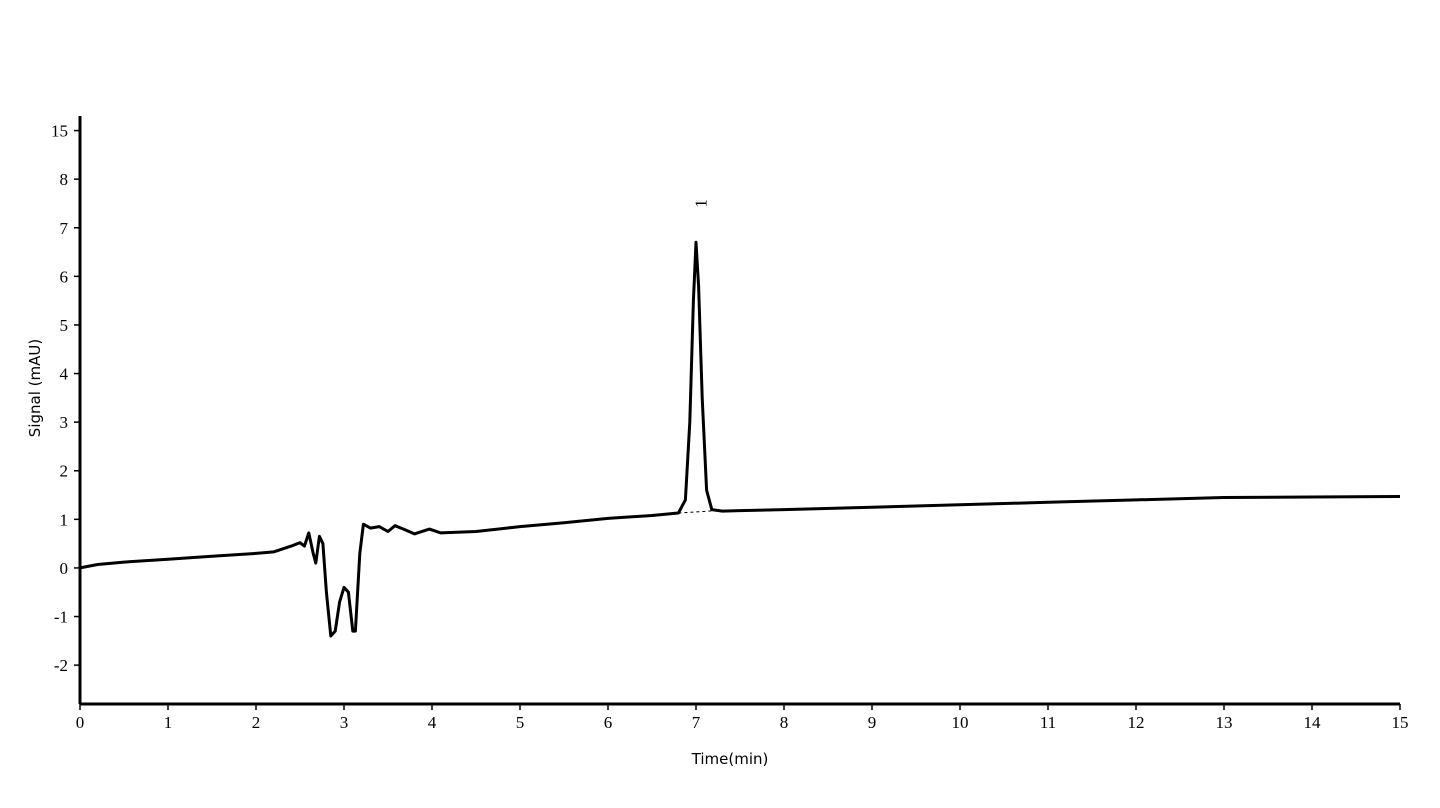 This screenshot has width=1440, height=808. I want to click on x-tick-label: 6, so click(608, 722).